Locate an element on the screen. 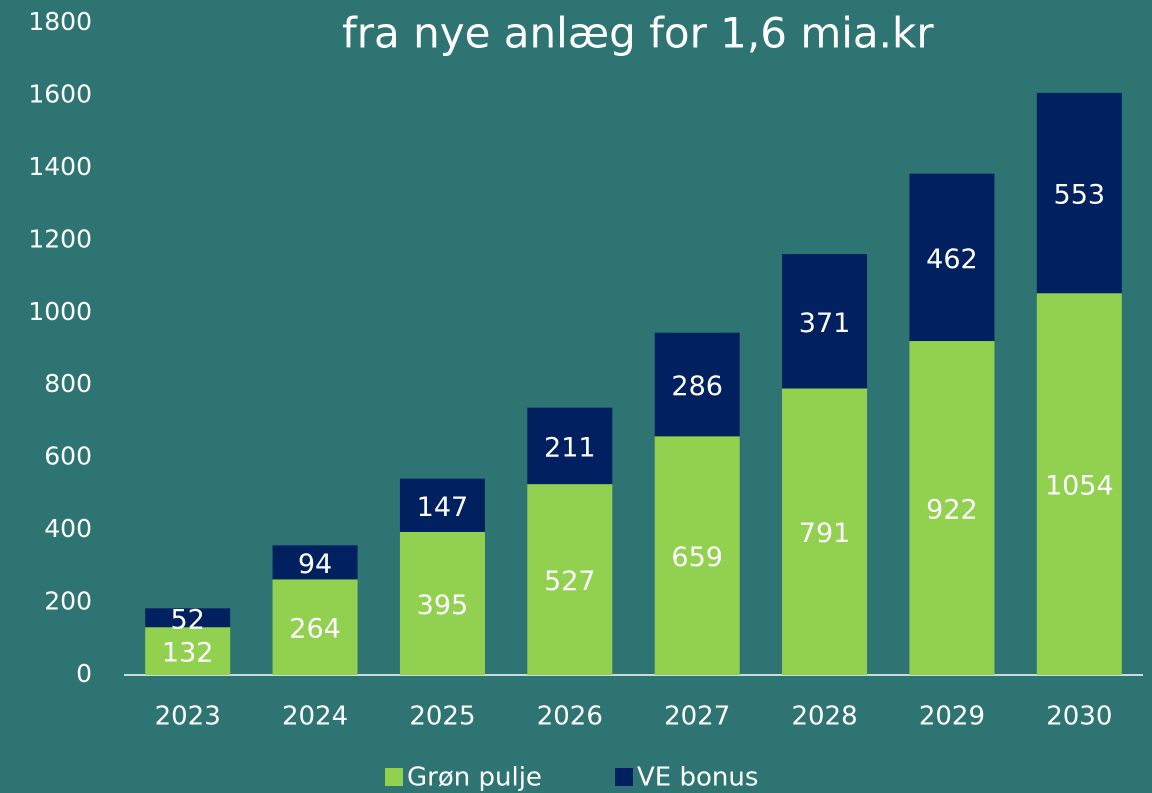 This screenshot has width=1152, height=793. legend-label: VE bonus is located at coordinates (697, 778).